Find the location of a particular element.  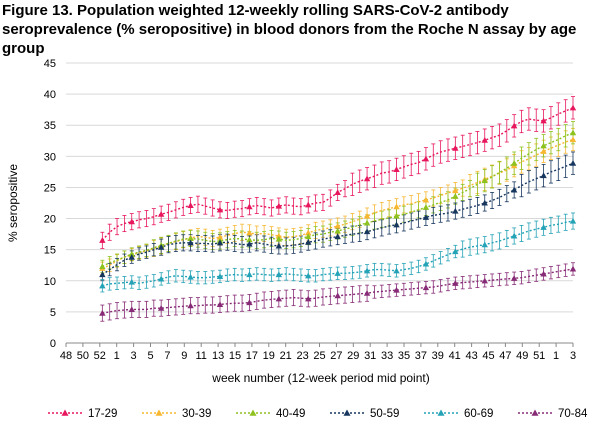

legend-label: 70-84 is located at coordinates (573, 414).